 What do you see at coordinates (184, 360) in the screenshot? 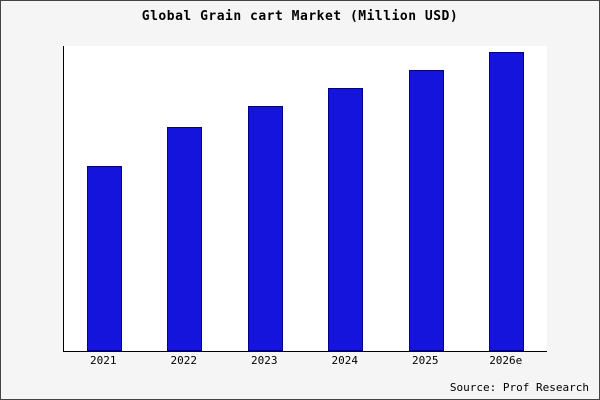
I see `x-tick-label: 2022` at bounding box center [184, 360].